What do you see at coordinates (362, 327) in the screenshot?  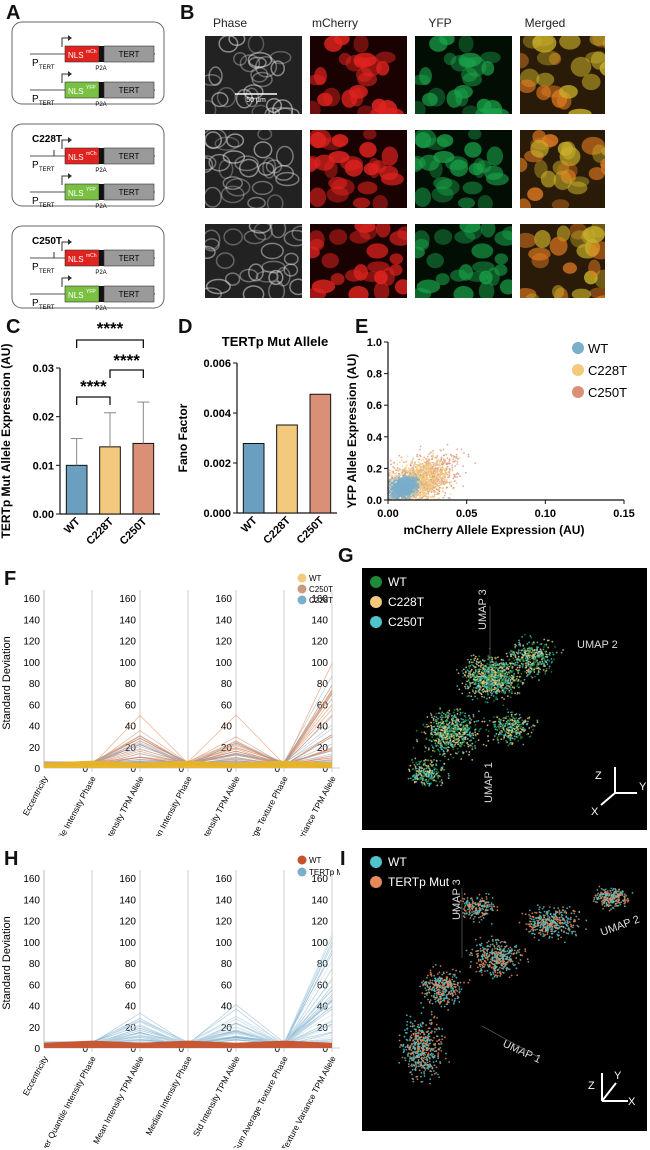 I see `panel-letter-e: E` at bounding box center [362, 327].